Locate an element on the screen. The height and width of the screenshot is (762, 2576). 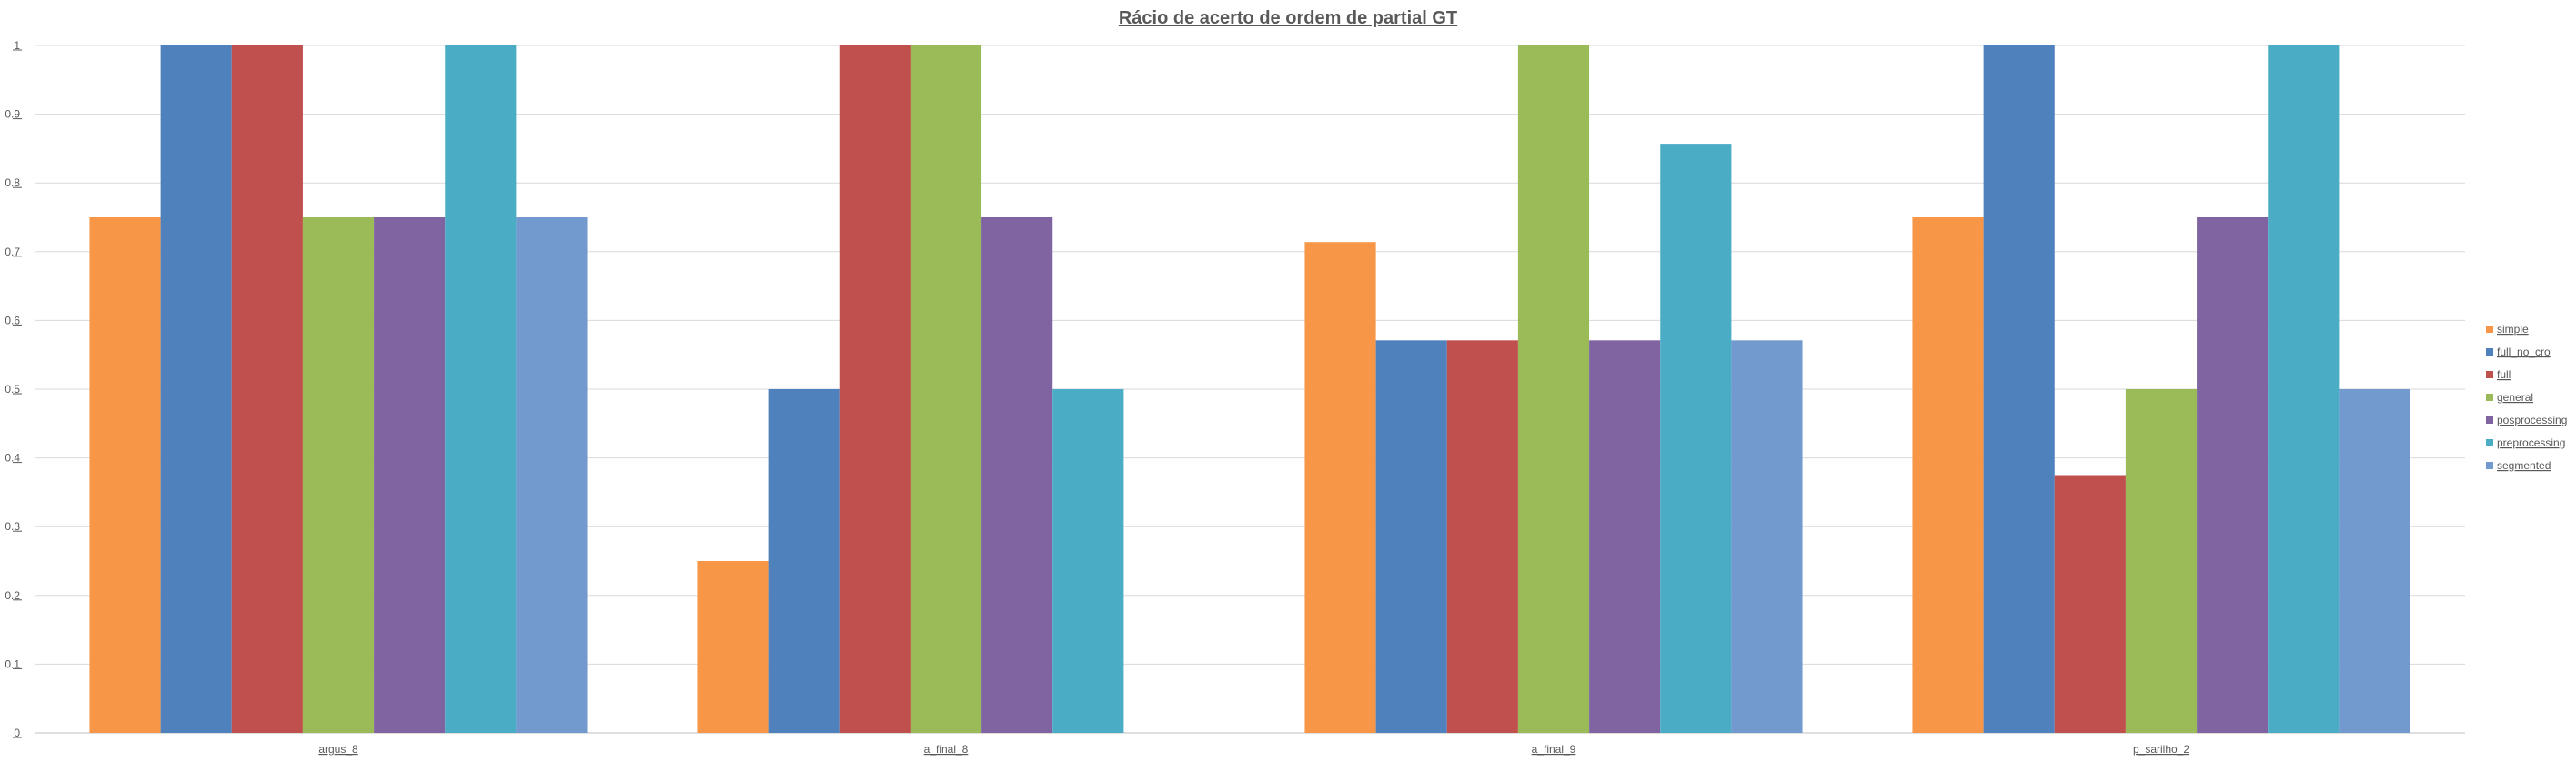
y-tick-label: 0.4 is located at coordinates (12, 458).